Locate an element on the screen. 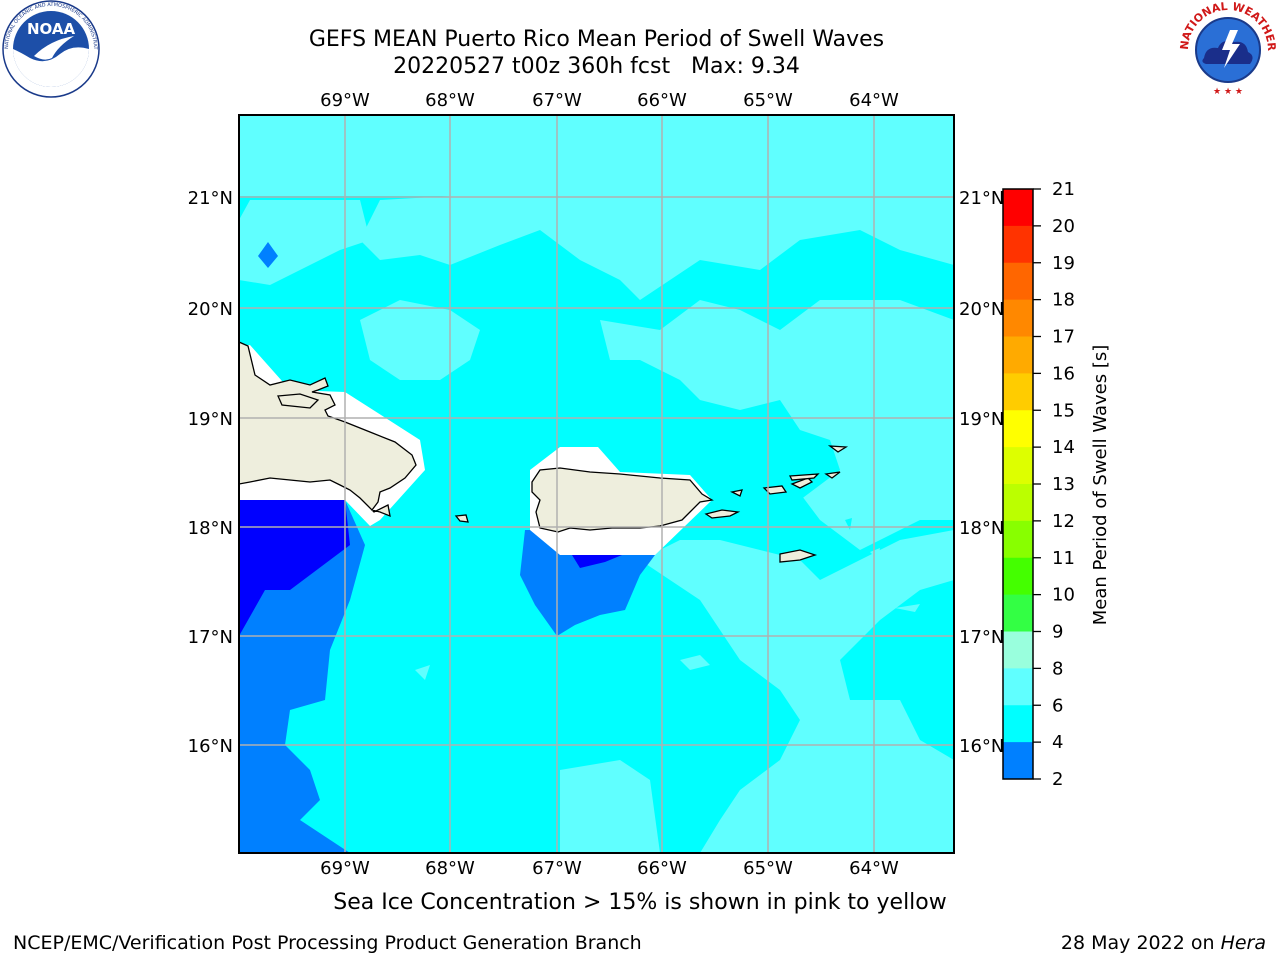 Image resolution: width=1280 pixels, height=960 pixels. culebra is located at coordinates (736, 493).